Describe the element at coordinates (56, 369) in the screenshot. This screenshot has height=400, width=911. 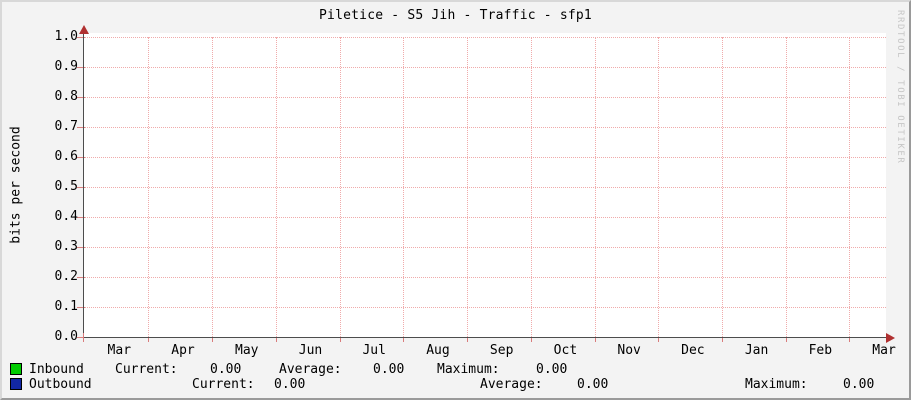
I see `legend-series-name: Inbound` at that location.